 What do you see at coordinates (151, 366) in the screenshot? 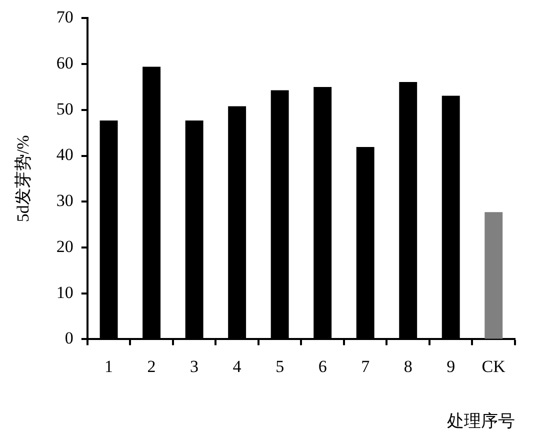
I see `x-tick-label: 2` at bounding box center [151, 366].